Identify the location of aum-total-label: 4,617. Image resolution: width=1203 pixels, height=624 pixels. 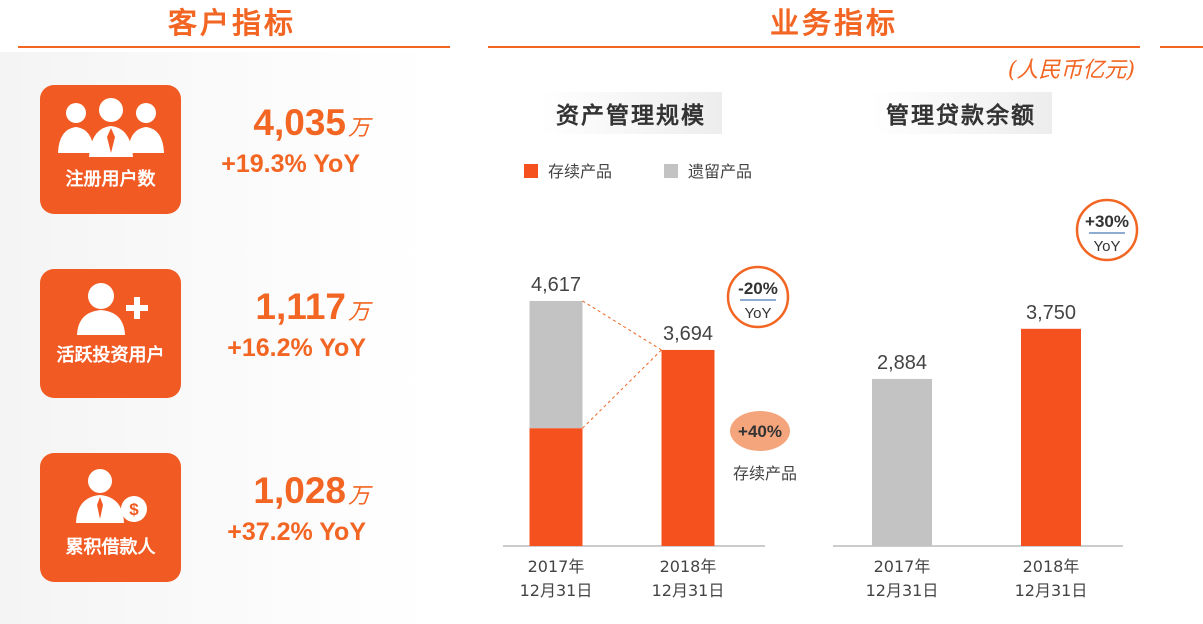
(556, 285).